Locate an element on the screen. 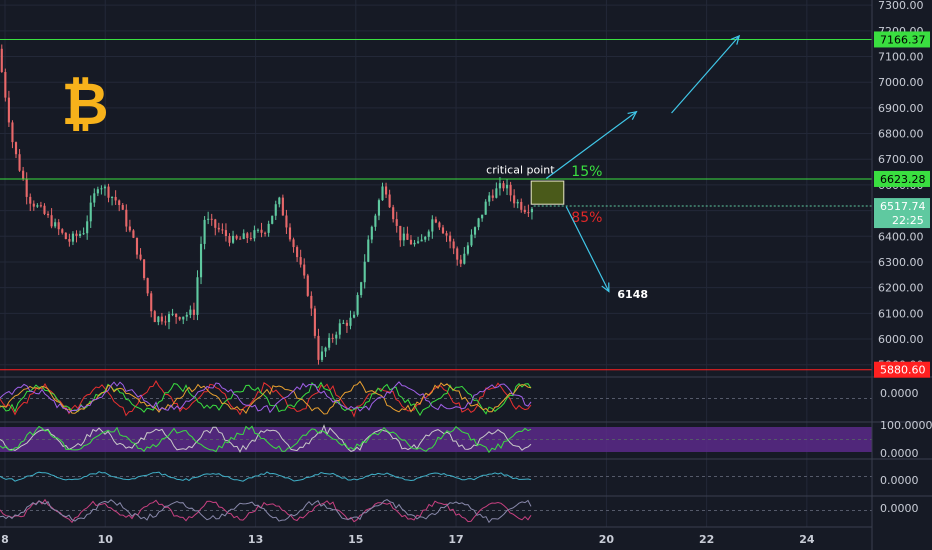  resistance-price-label: 7166.37 is located at coordinates (903, 39).